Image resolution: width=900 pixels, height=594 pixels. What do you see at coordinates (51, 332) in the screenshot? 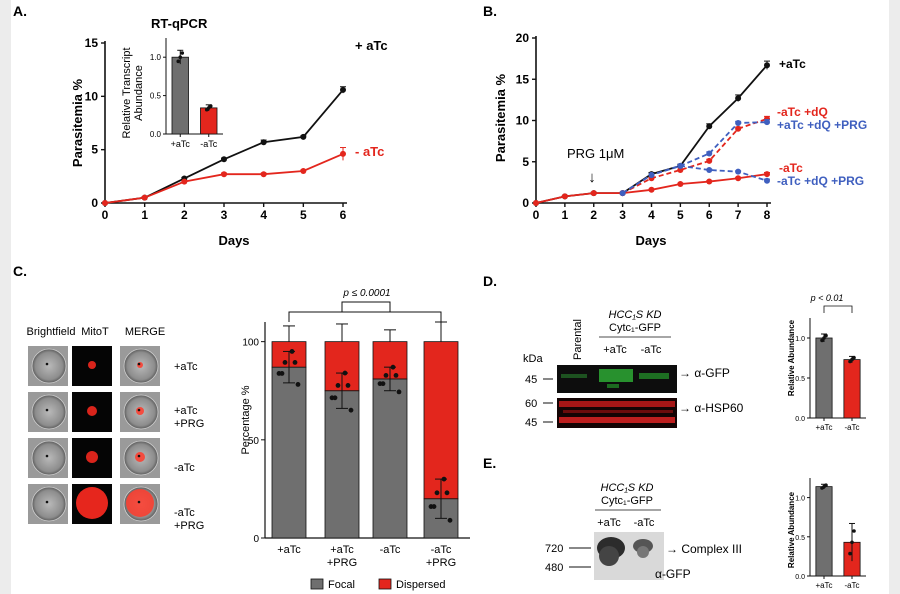
I see `col-header-brightfield: Brightfield` at bounding box center [51, 332].